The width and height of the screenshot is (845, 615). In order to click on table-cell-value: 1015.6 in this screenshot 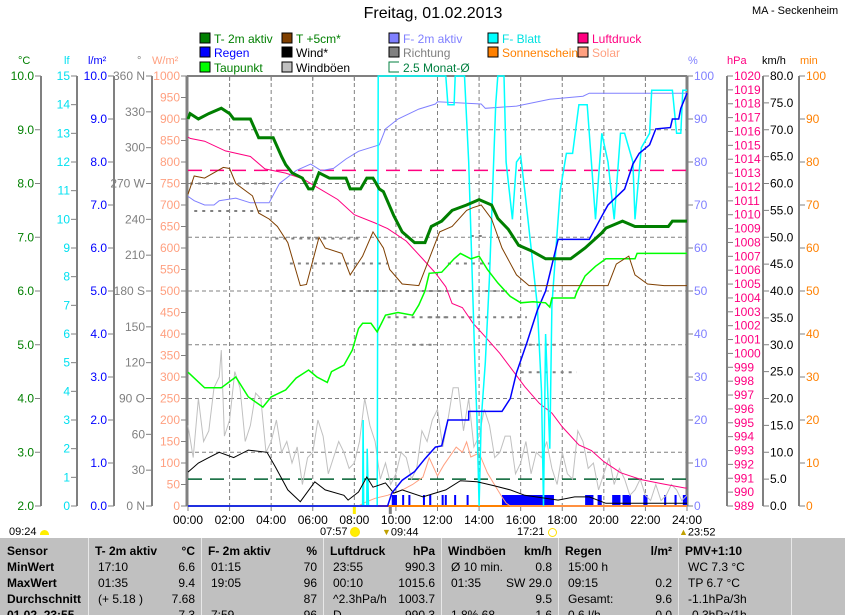, I will do `click(416, 583)`.